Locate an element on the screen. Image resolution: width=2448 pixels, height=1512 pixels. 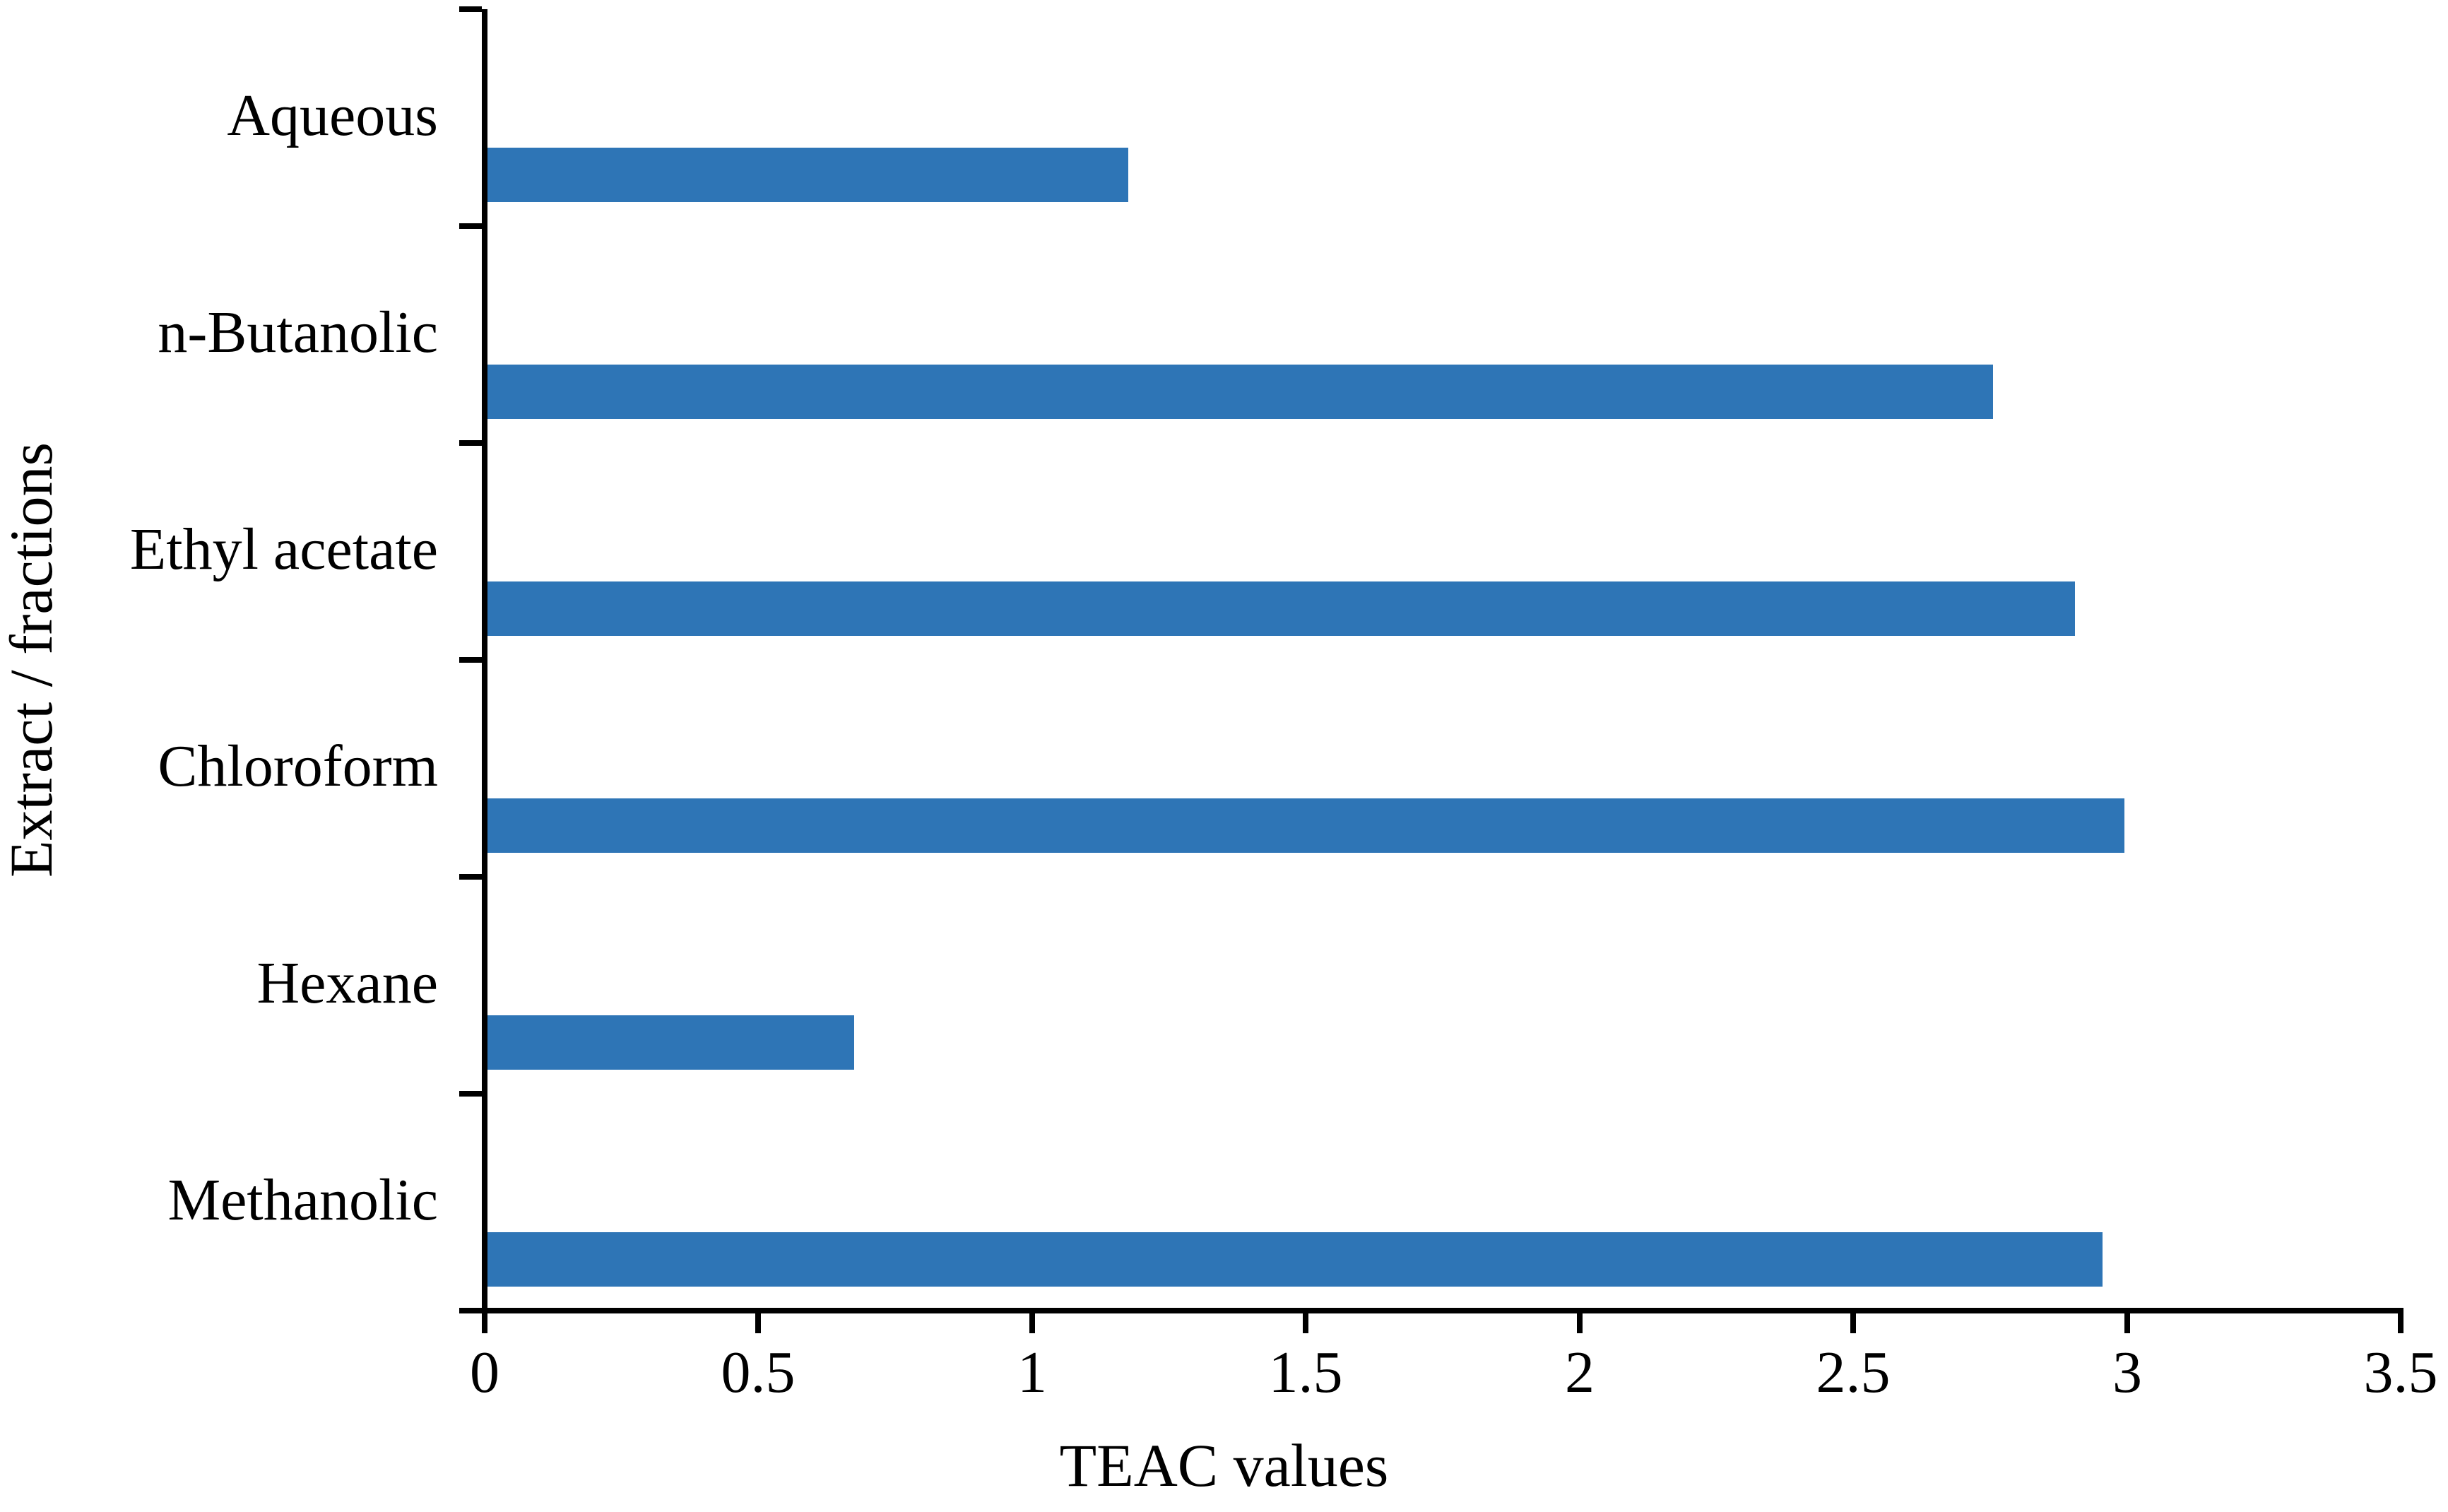
bar-hexane is located at coordinates (671, 1042).